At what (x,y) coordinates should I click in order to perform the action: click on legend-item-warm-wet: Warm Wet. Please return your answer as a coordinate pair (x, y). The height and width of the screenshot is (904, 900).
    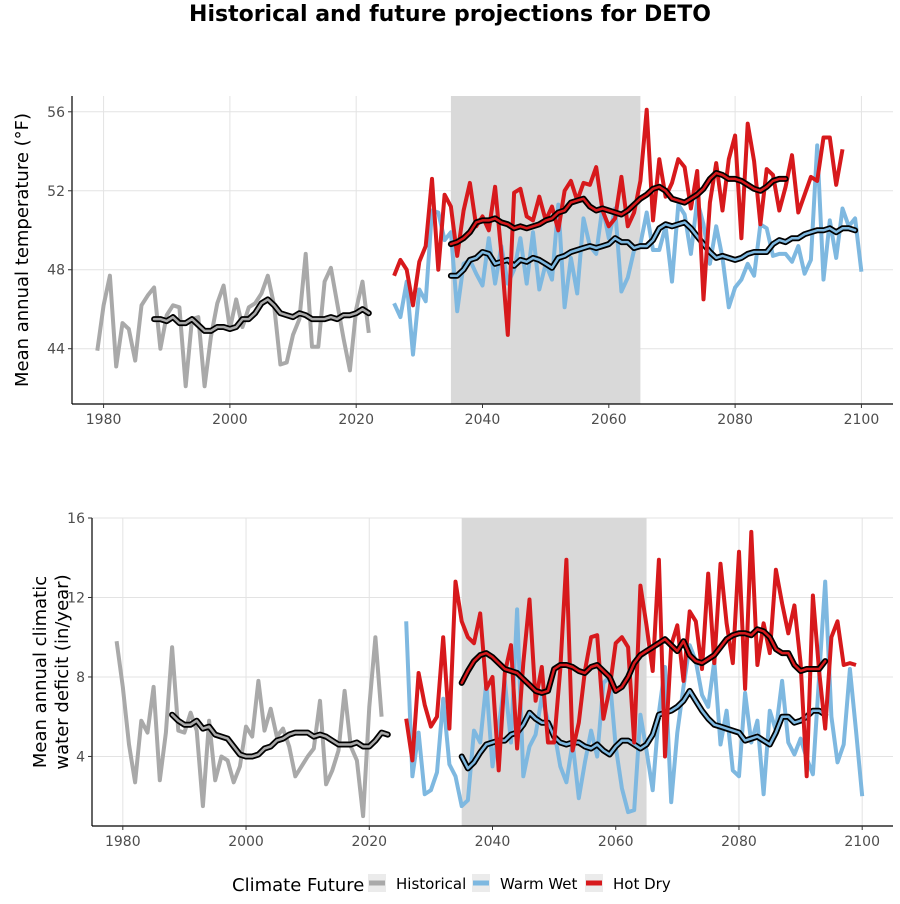
    Looking at the image, I should click on (525, 883).